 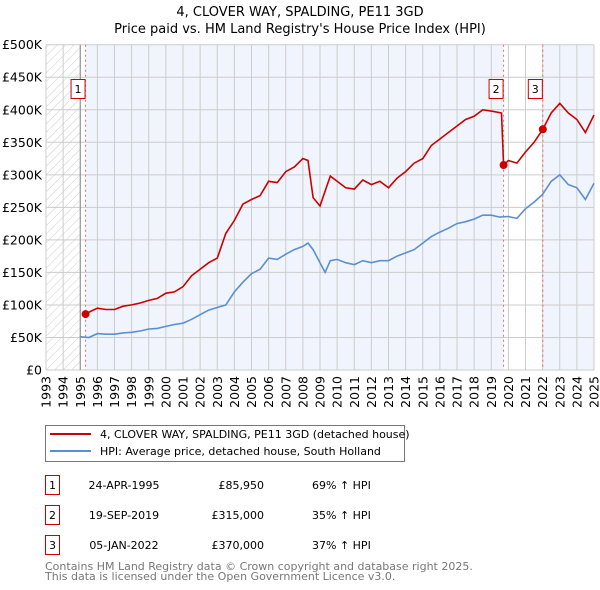 What do you see at coordinates (63, 392) in the screenshot?
I see `x-tick-label: 1994` at bounding box center [63, 392].